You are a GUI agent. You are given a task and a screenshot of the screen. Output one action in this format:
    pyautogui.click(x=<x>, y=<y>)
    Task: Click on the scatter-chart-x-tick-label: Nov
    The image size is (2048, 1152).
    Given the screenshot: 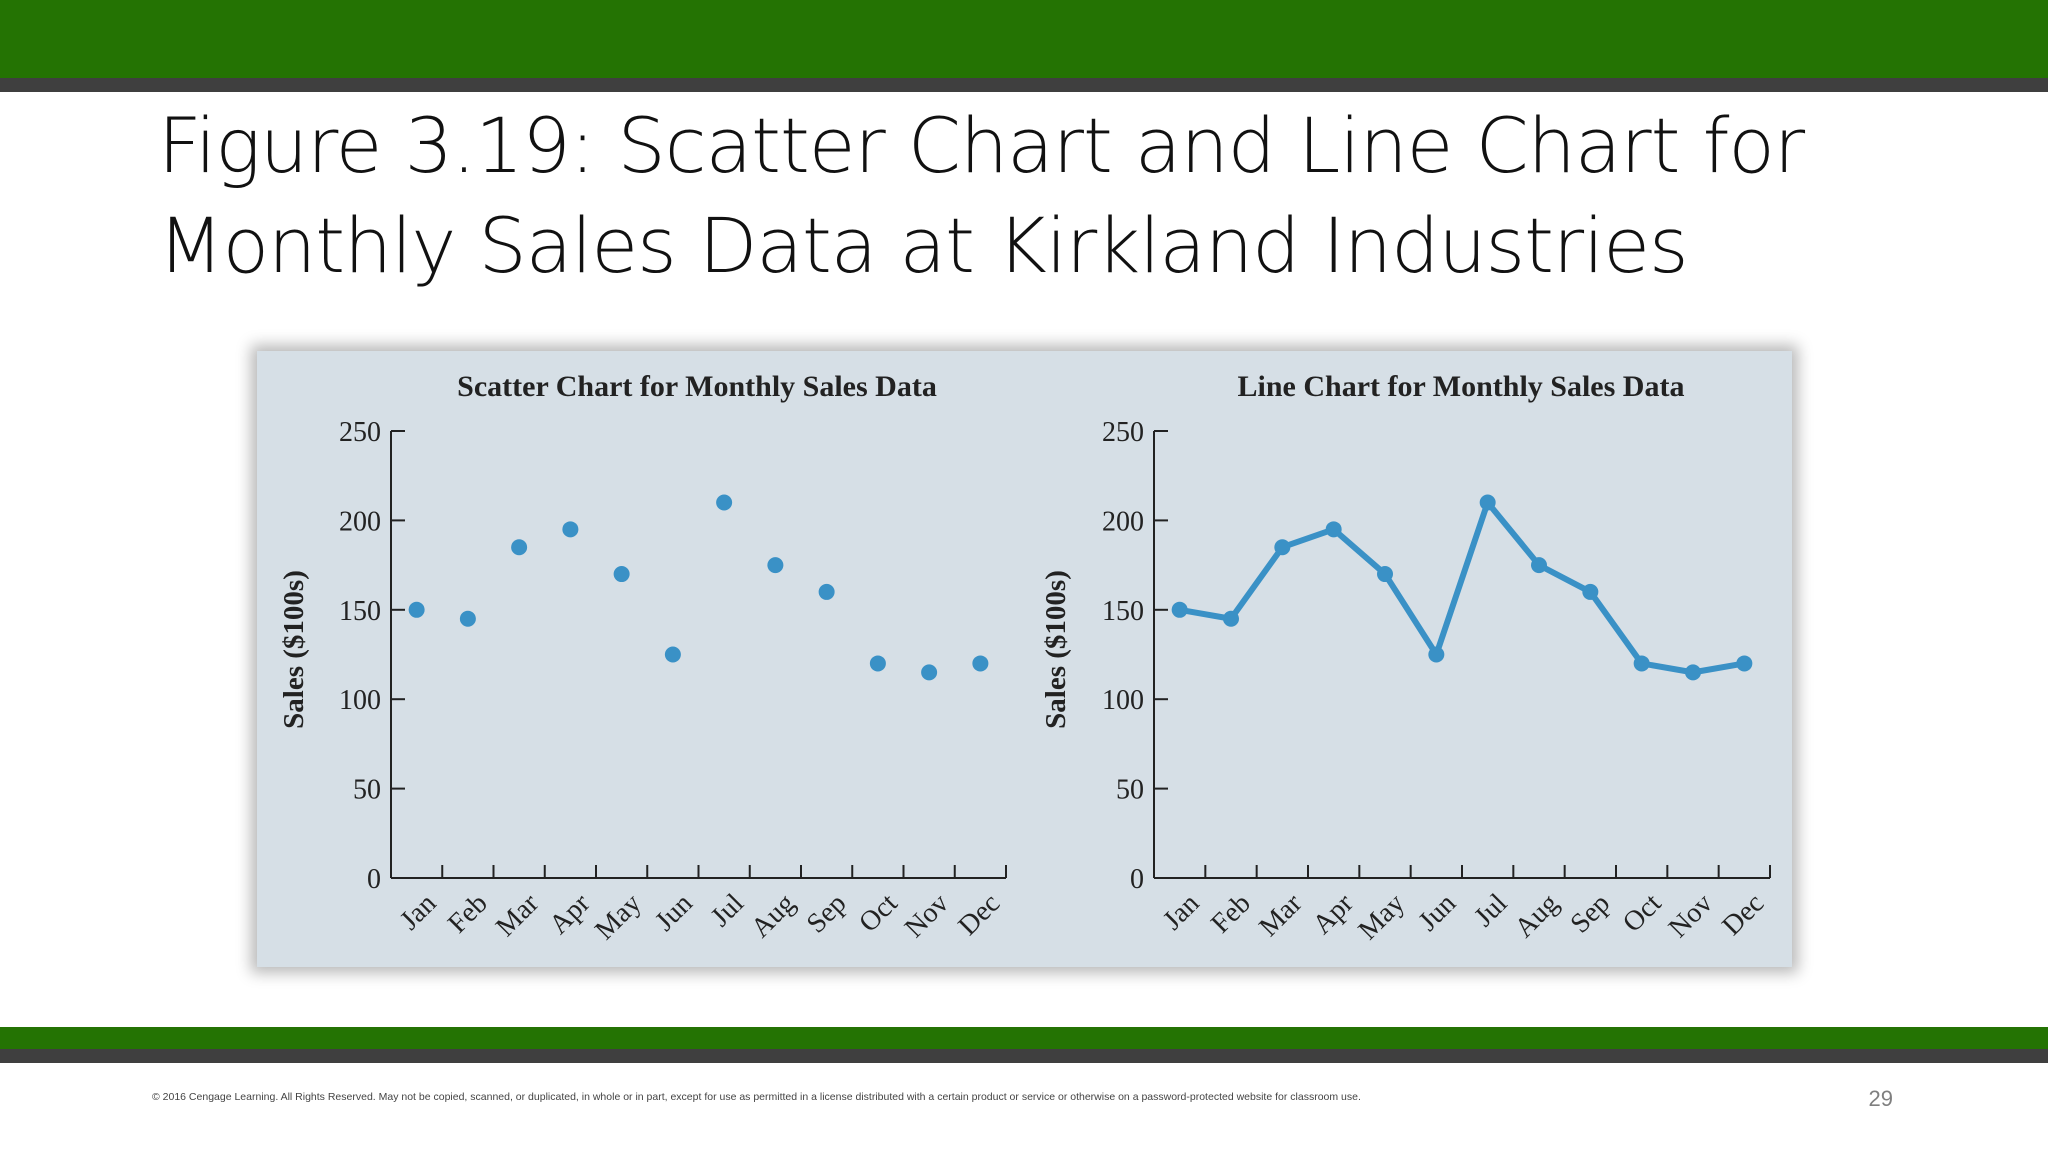 What is the action you would take?
    pyautogui.click(x=927, y=916)
    